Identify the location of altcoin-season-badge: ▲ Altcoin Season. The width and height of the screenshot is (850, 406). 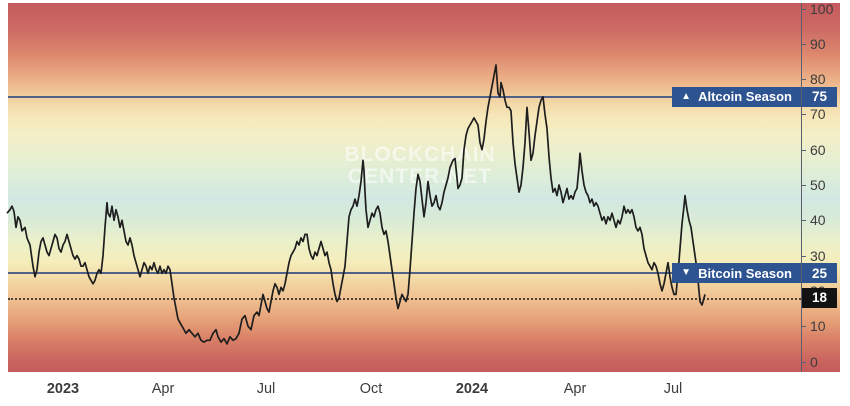
(736, 96).